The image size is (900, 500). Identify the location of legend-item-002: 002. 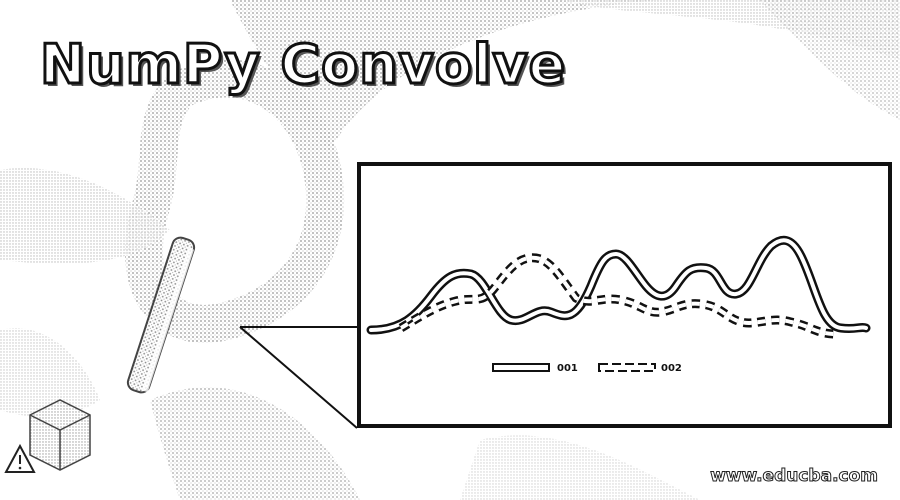
(640, 368).